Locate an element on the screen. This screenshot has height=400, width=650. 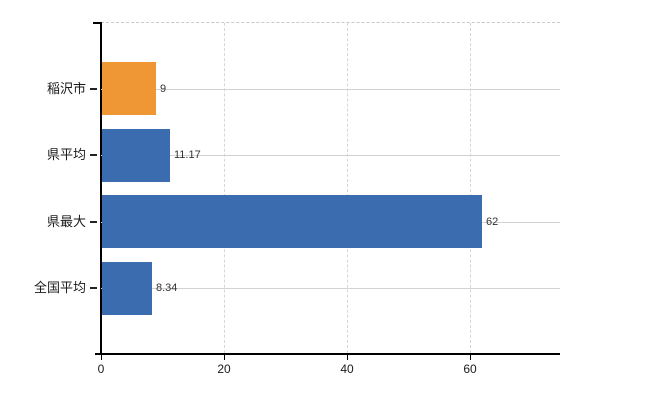
category-label: 稲沢市 is located at coordinates (66, 88).